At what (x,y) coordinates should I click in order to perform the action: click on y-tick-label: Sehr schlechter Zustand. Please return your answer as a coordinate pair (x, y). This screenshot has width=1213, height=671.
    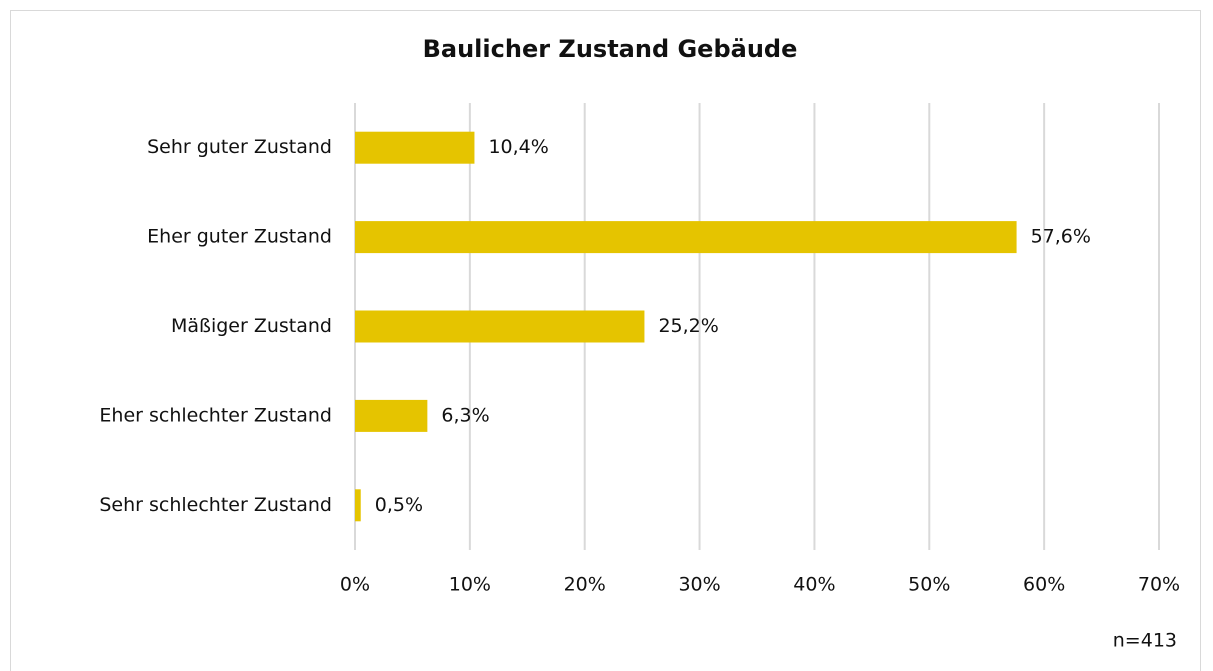
    Looking at the image, I should click on (215, 505).